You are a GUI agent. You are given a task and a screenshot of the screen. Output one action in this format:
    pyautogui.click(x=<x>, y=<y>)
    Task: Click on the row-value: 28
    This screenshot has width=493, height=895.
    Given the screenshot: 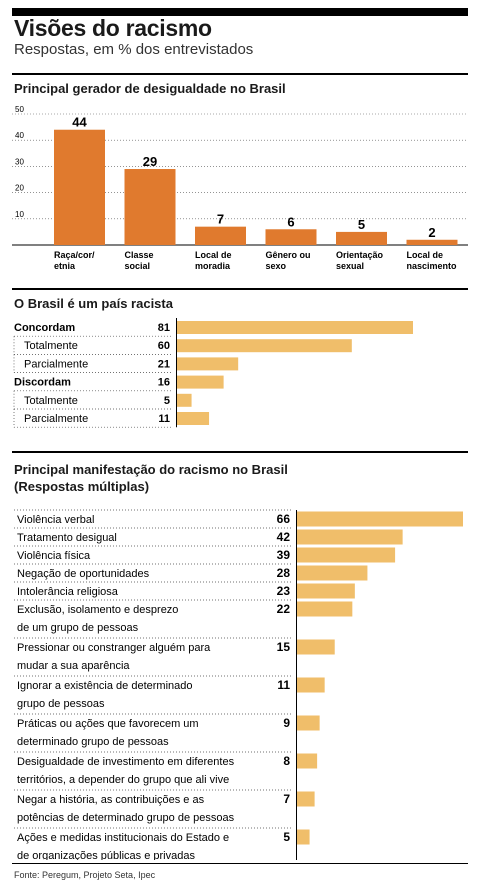 What is the action you would take?
    pyautogui.click(x=284, y=573)
    